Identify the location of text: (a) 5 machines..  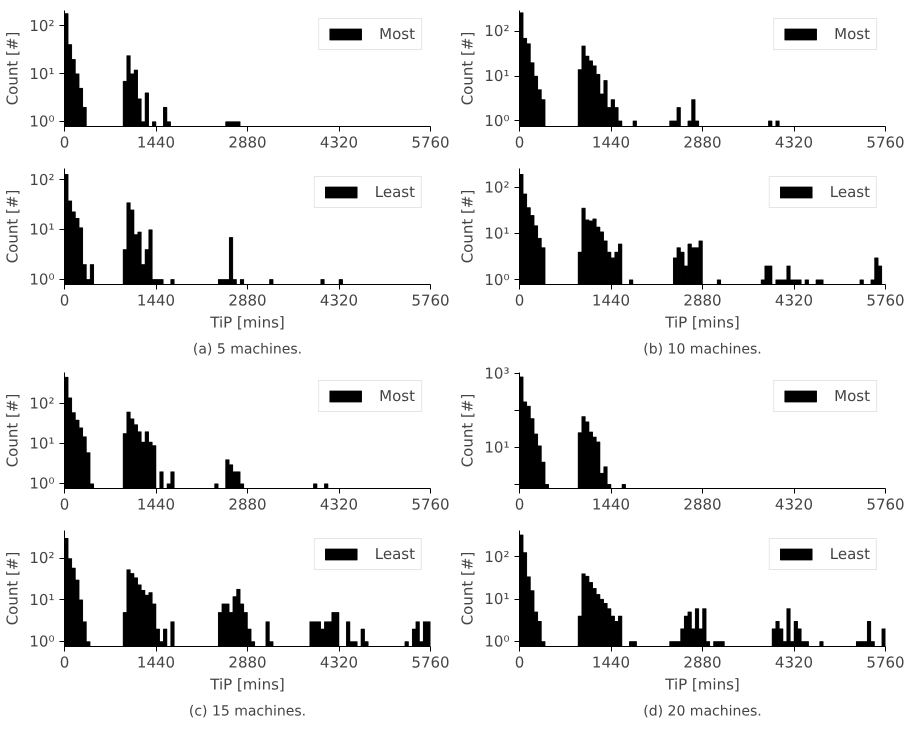
(247, 350).